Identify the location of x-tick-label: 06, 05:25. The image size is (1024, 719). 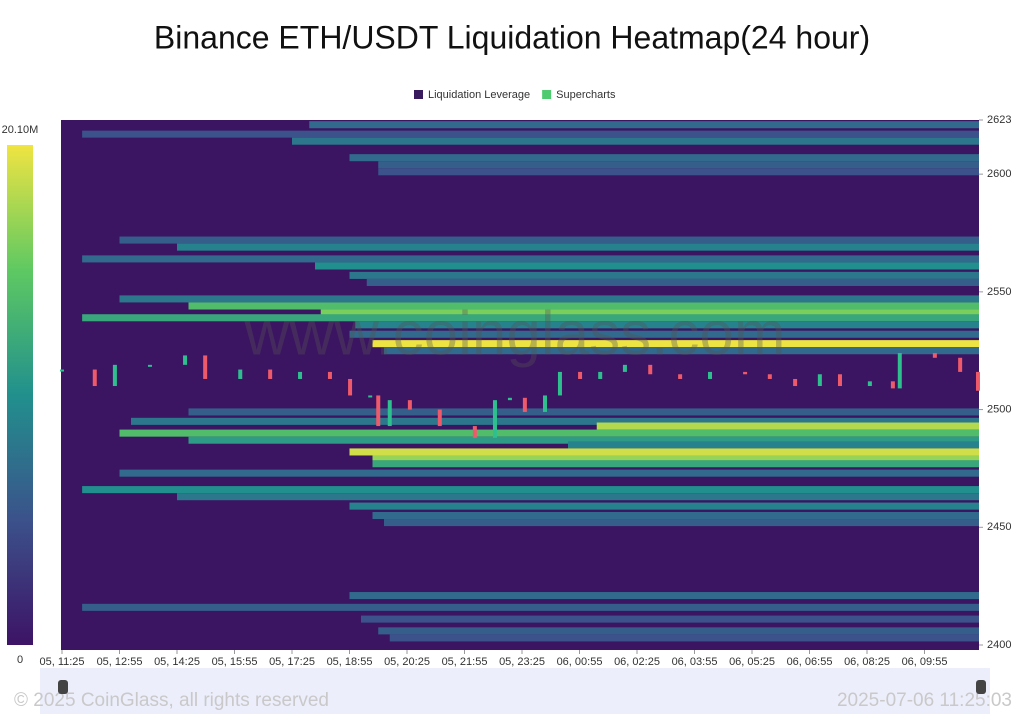
(752, 662).